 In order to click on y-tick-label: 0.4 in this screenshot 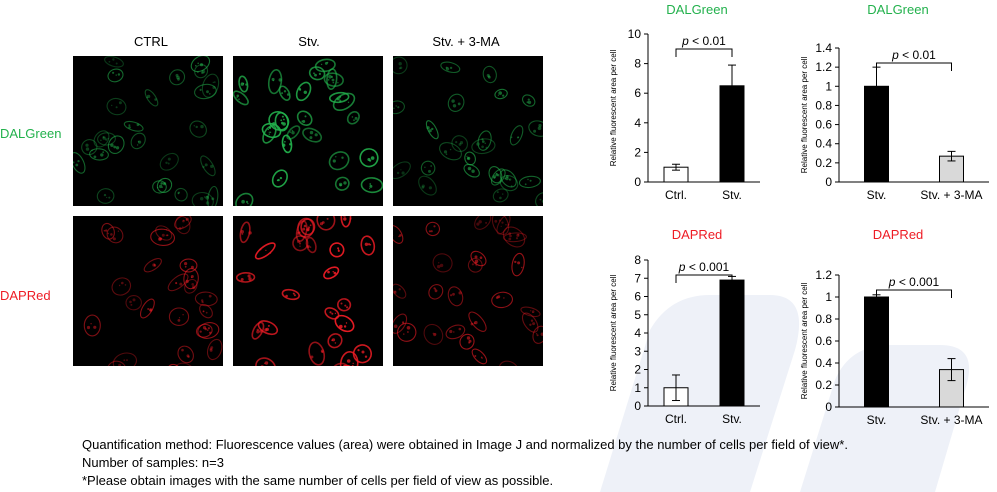, I will do `click(823, 363)`.